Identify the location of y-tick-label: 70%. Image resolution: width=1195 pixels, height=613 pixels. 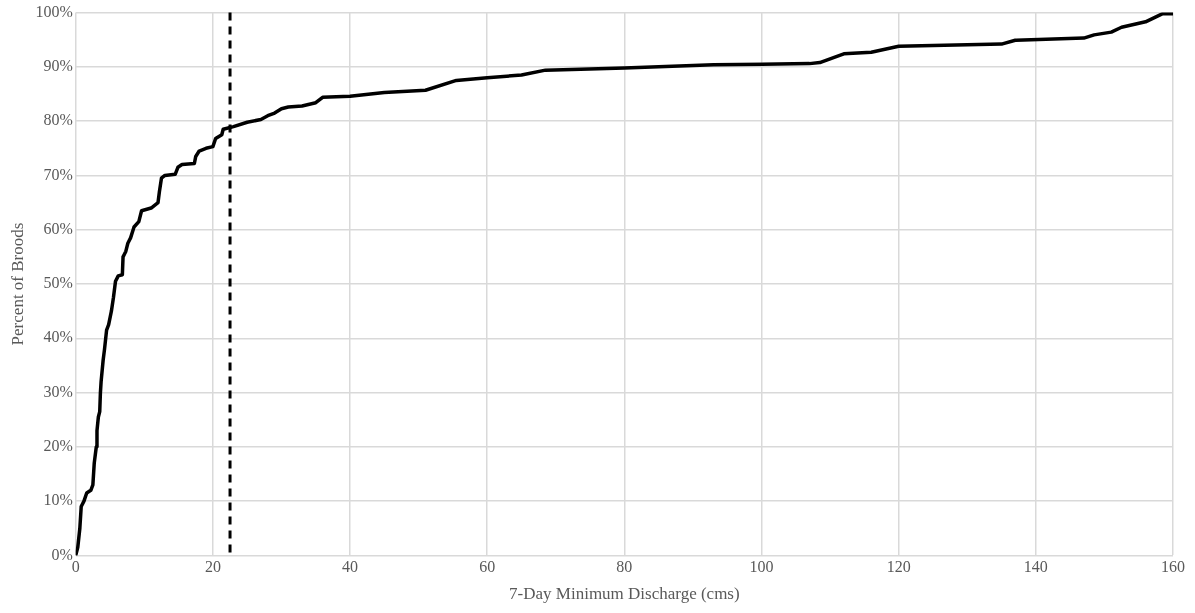
(58, 174).